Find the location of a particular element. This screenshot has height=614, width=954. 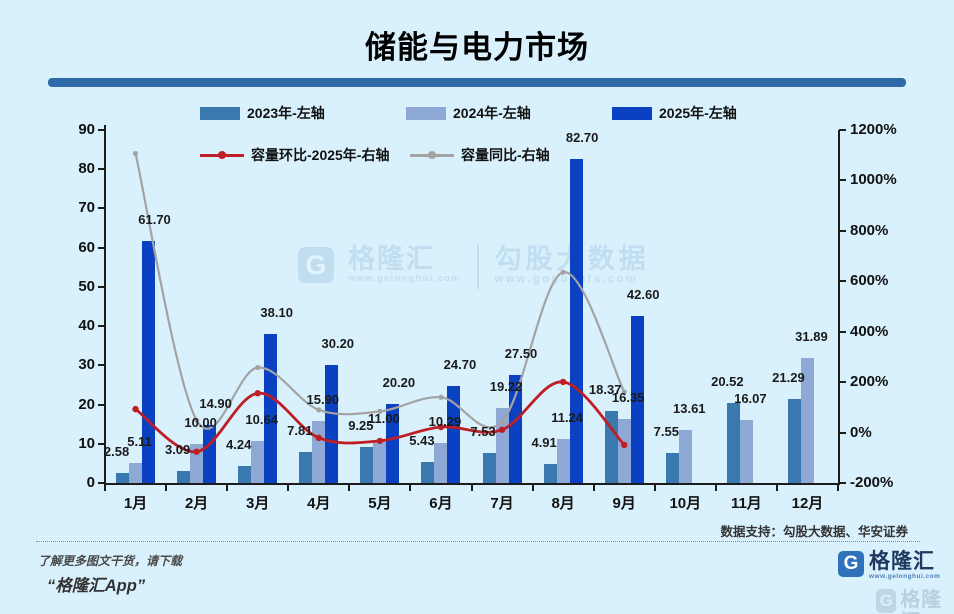

left-axis-tick-label: 20 is located at coordinates (86, 404).